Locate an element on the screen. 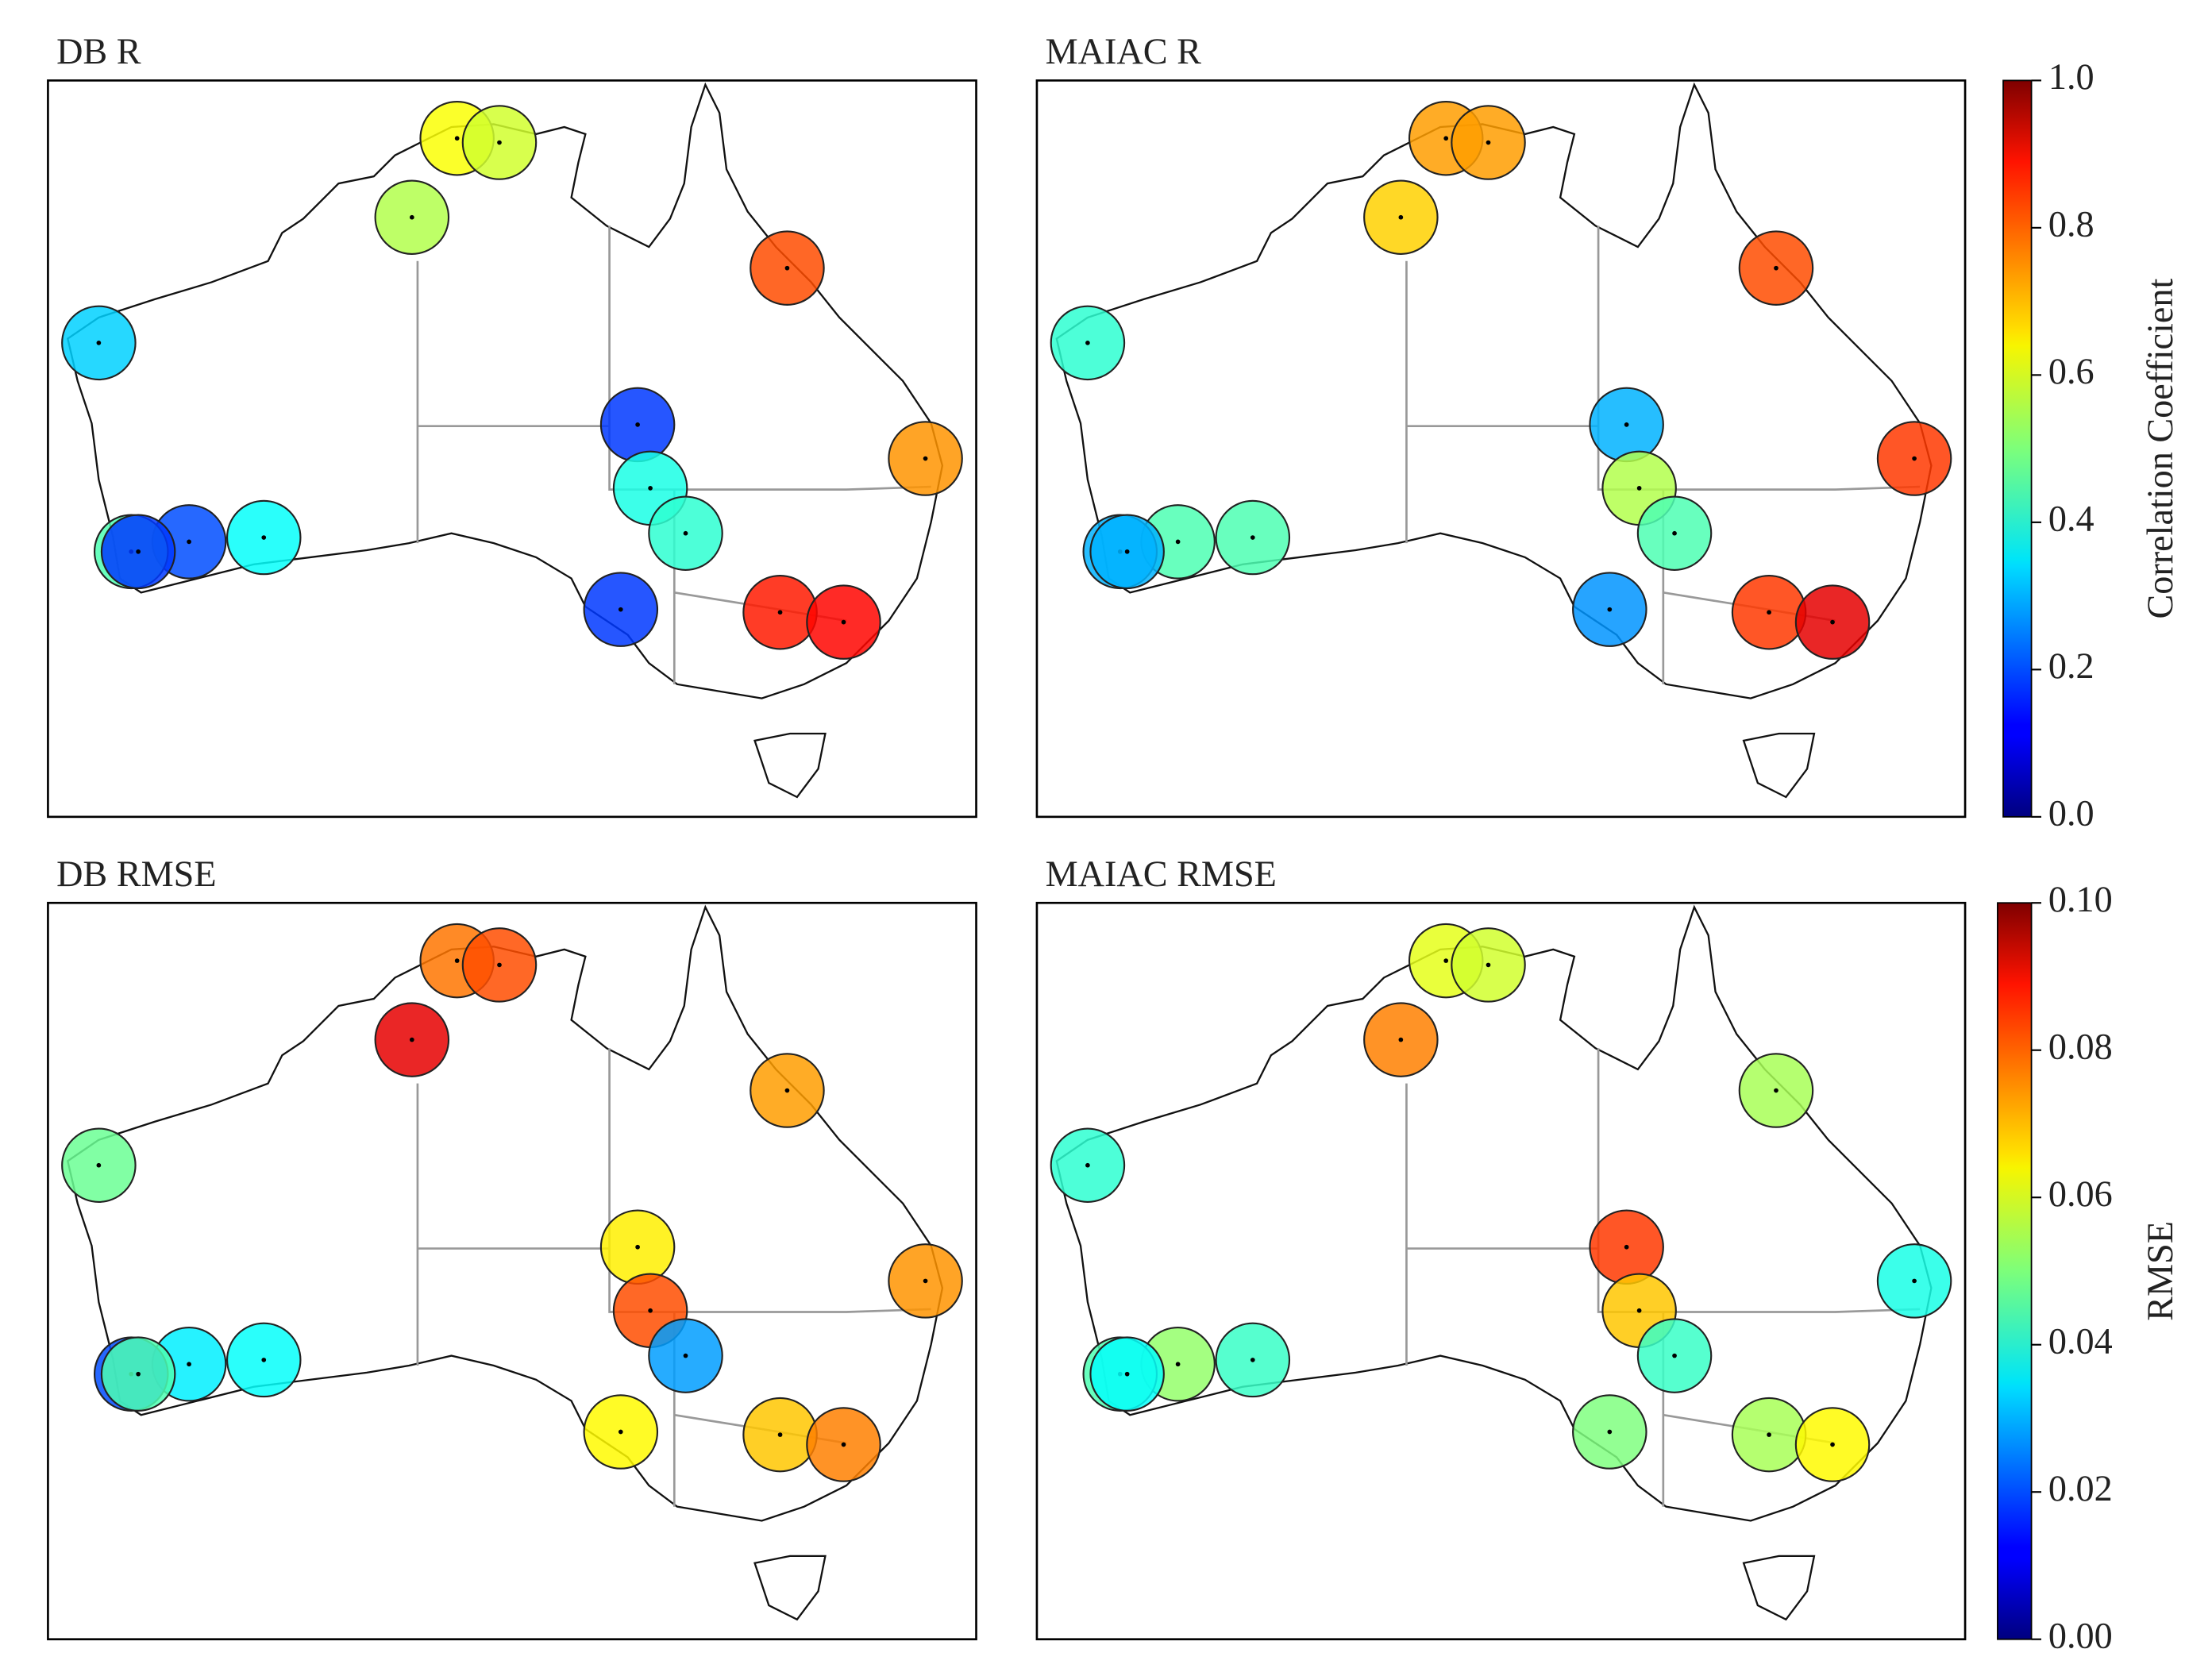  colorbar-tick-label: 0.2 is located at coordinates (2071, 665).